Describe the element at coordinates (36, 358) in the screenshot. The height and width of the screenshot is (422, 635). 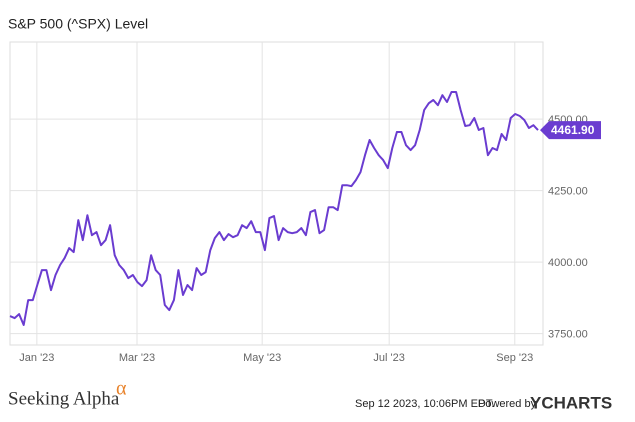
I see `x-tick-label: Jan '23` at that location.